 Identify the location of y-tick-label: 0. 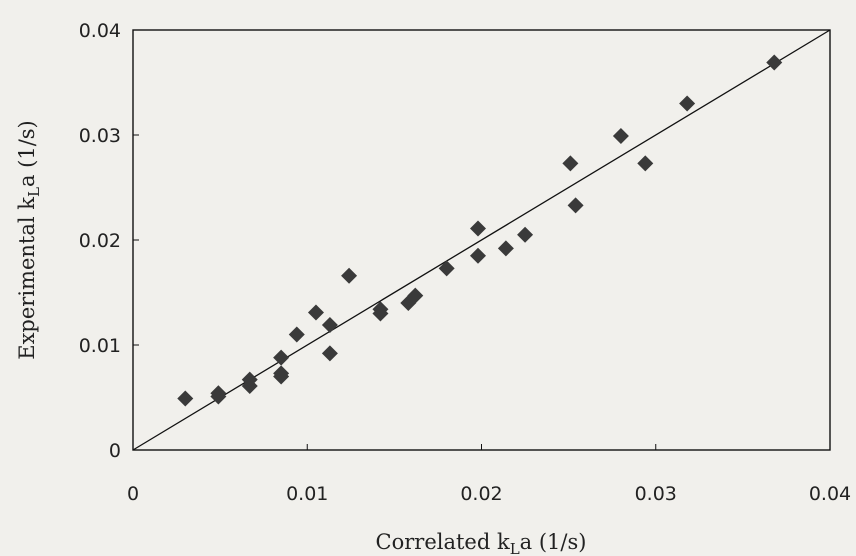
(115, 451).